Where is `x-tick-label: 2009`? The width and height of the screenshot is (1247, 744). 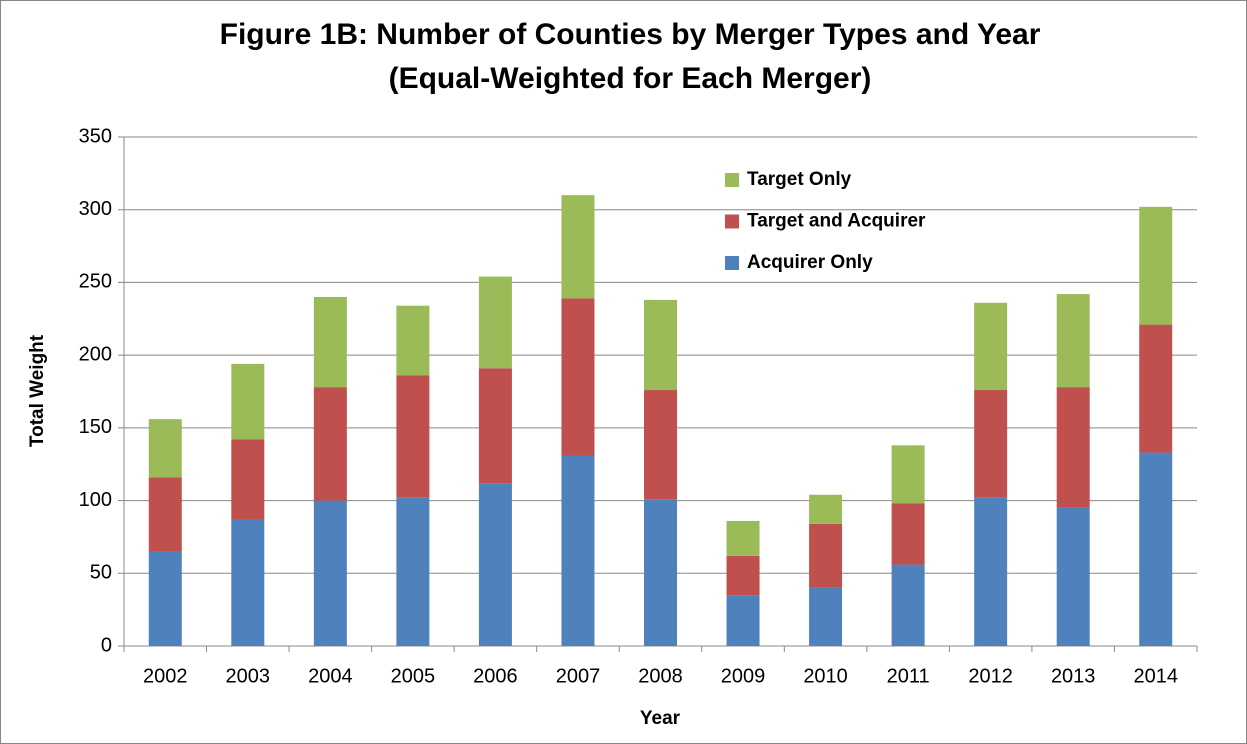 x-tick-label: 2009 is located at coordinates (743, 676).